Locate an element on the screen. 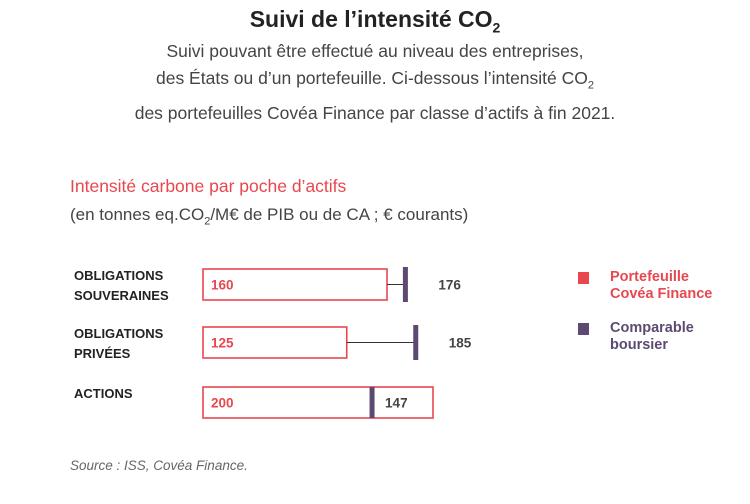 The width and height of the screenshot is (750, 504). legend-label-benchmark: Comparable boursier is located at coordinates (652, 336).